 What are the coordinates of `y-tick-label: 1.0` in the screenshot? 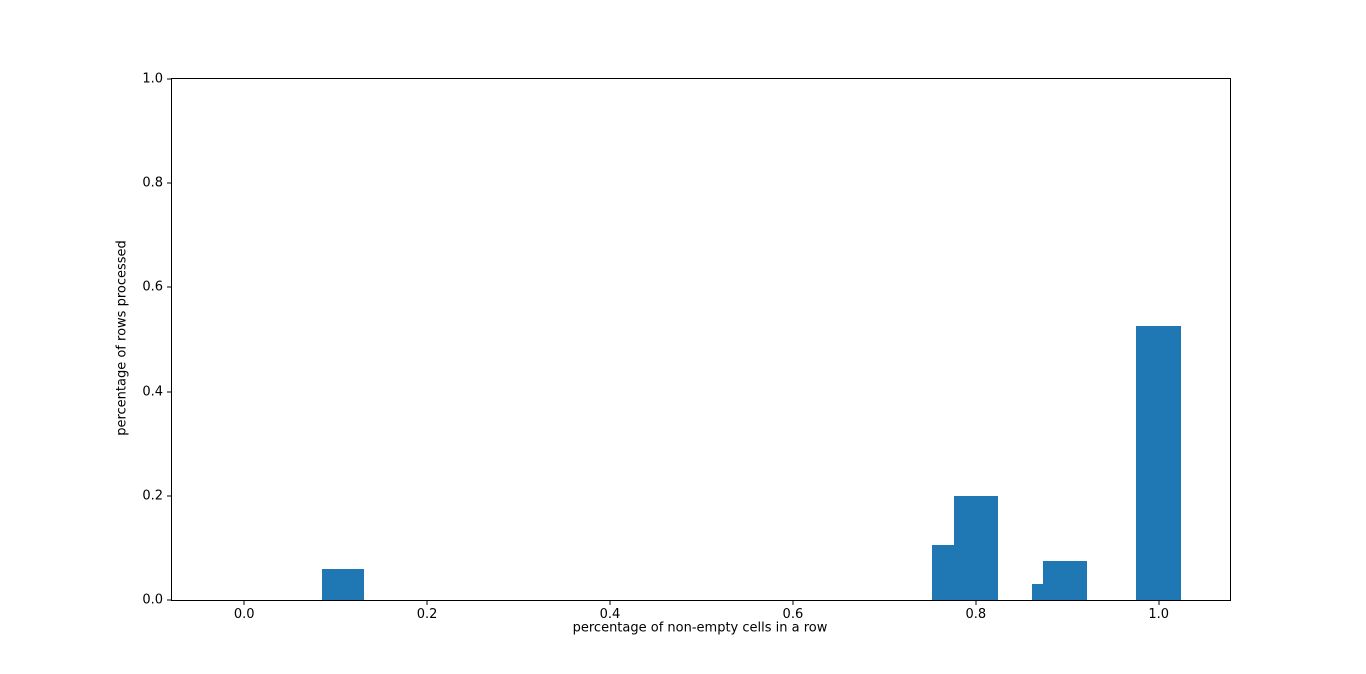 It's located at (152, 79).